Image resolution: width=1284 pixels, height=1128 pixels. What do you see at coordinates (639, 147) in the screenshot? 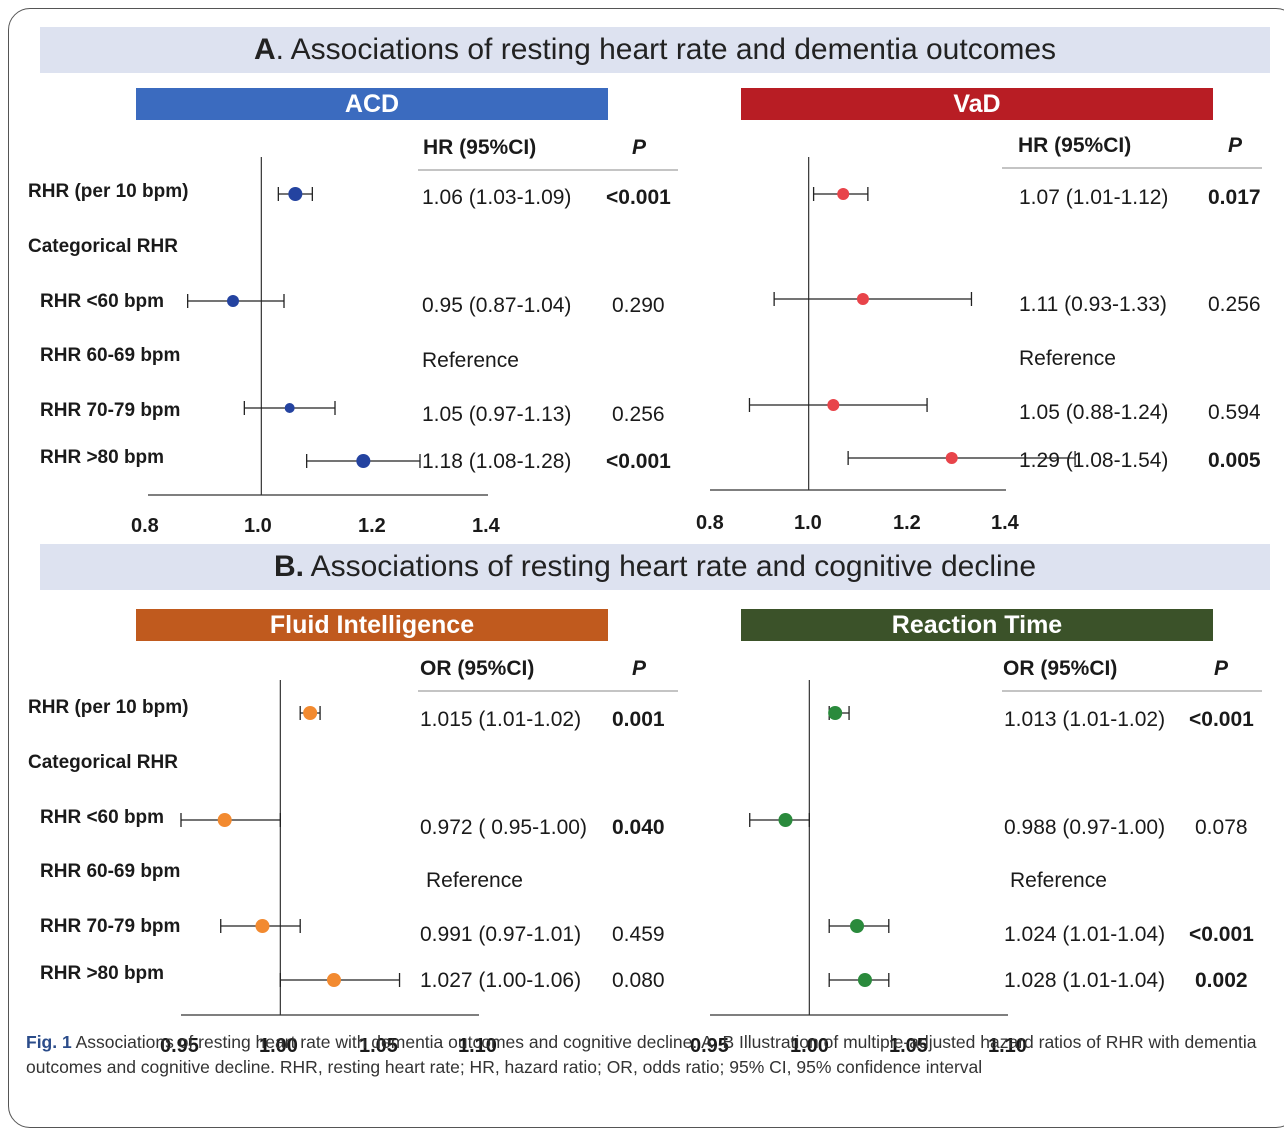
I see `col-head-p-acd: P` at bounding box center [639, 147].